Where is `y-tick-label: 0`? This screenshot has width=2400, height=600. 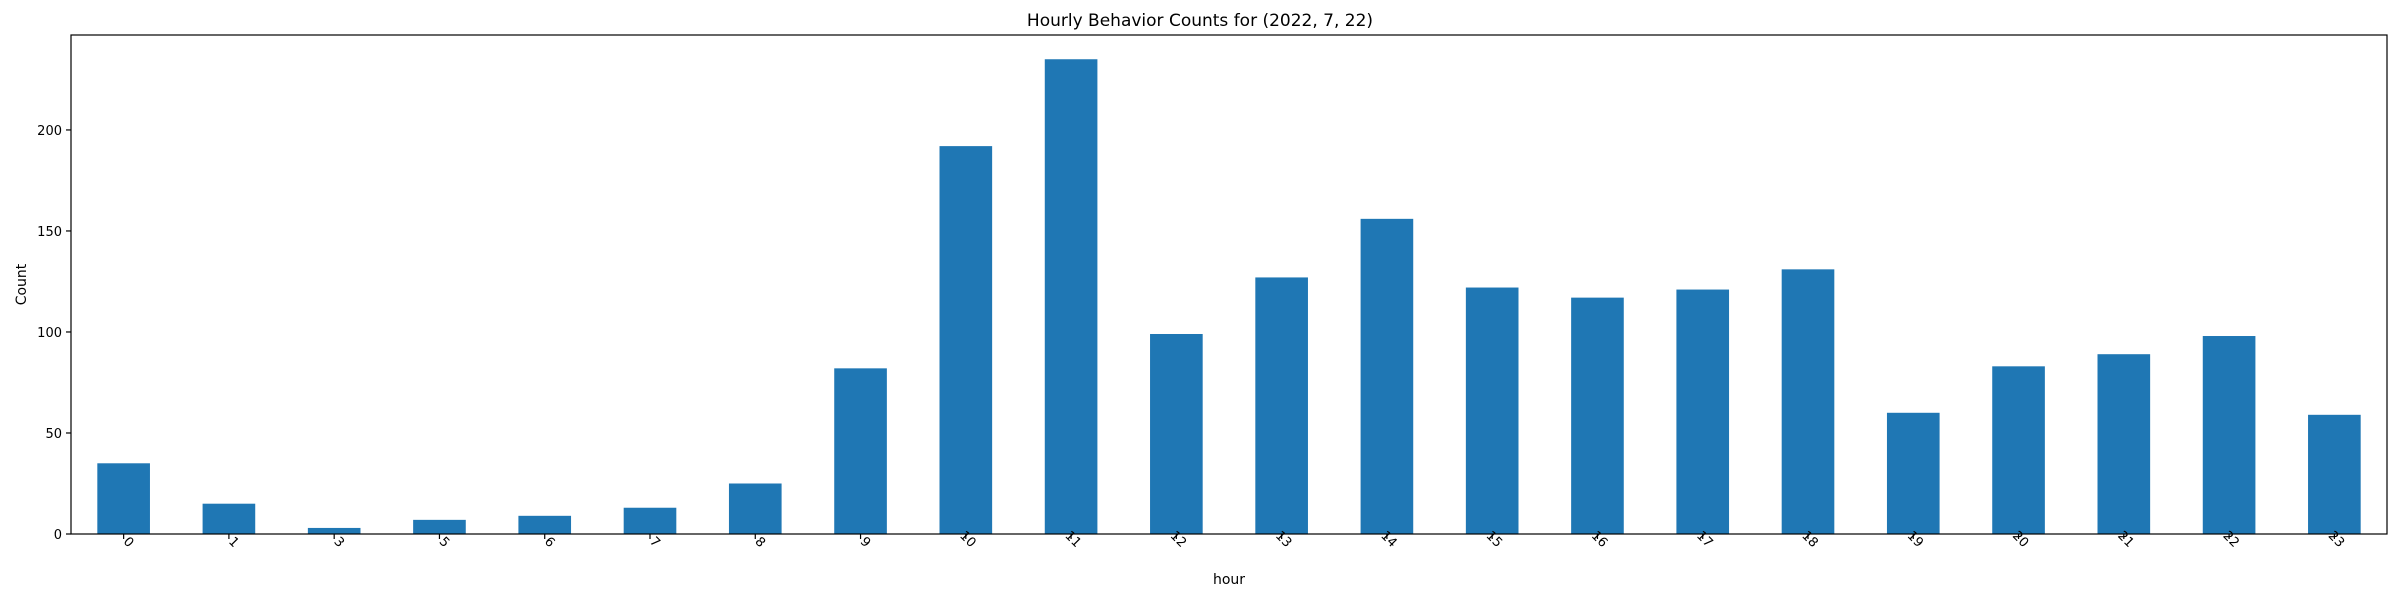
y-tick-label: 0 is located at coordinates (58, 535).